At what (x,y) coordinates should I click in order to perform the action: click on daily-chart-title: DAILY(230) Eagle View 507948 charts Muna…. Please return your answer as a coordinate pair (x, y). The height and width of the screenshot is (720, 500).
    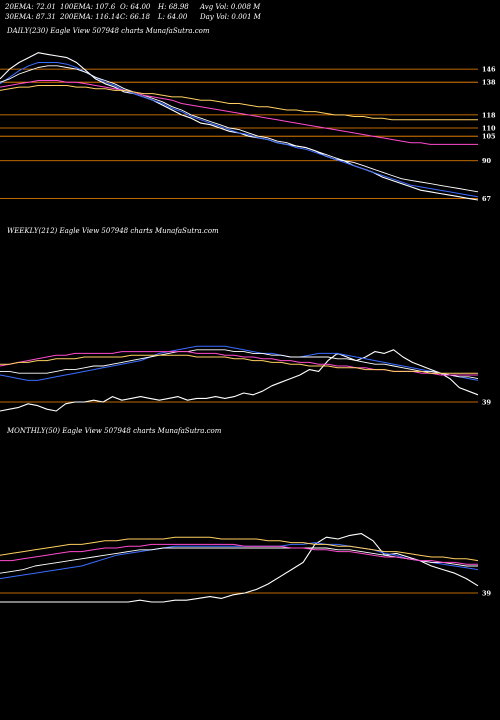
    Looking at the image, I should click on (108, 31).